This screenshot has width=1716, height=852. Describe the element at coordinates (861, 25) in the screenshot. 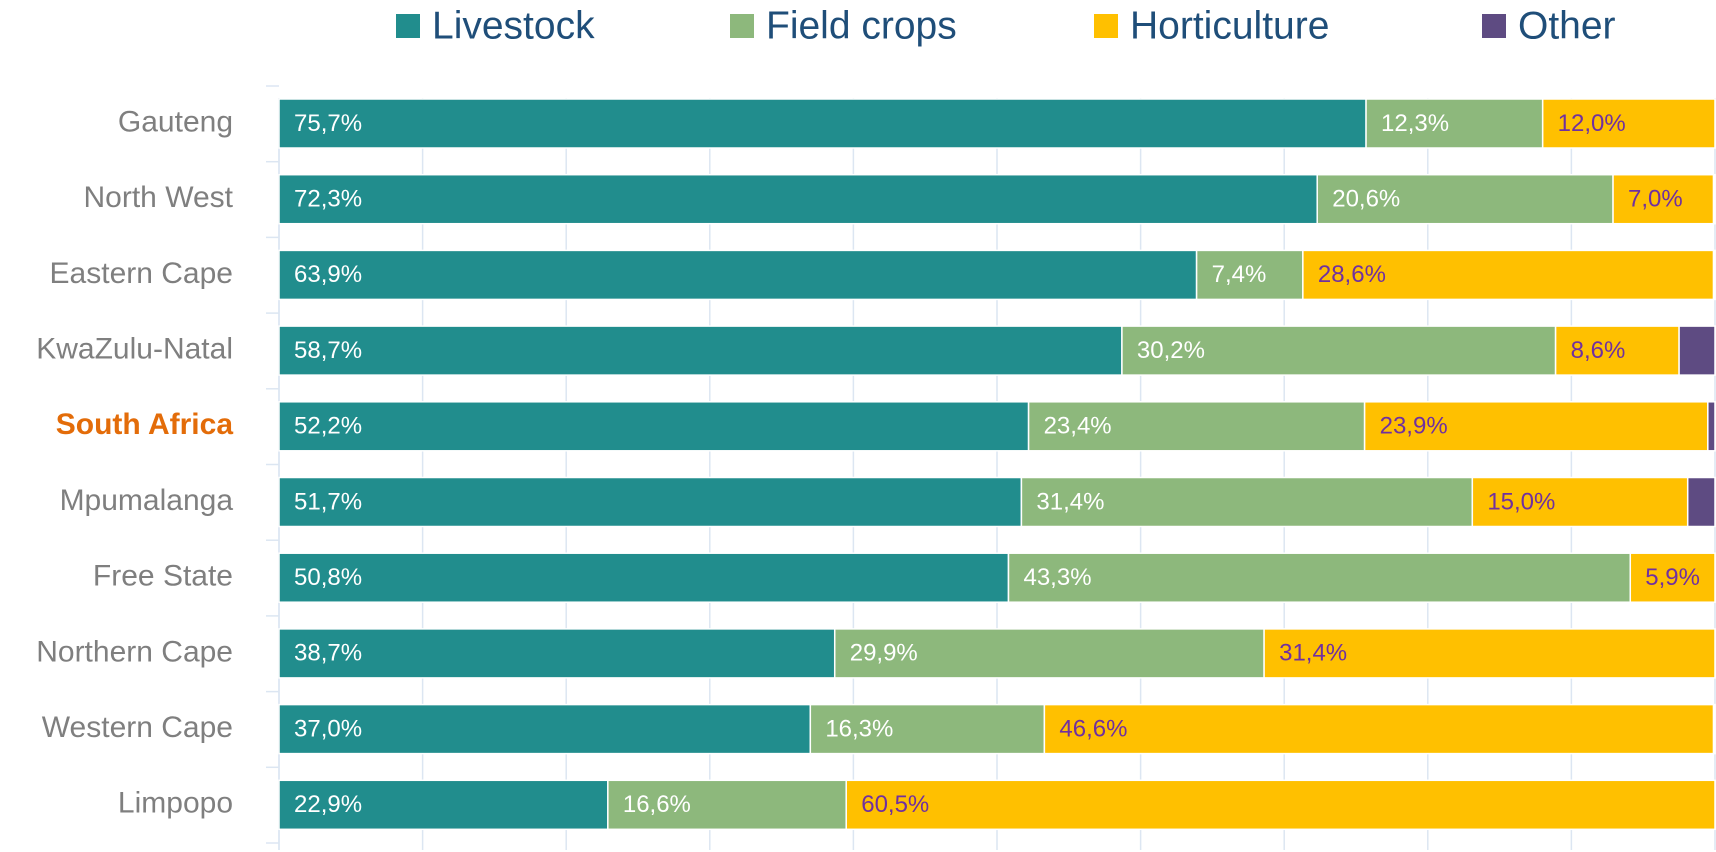

I see `legend-label: Field crops` at that location.